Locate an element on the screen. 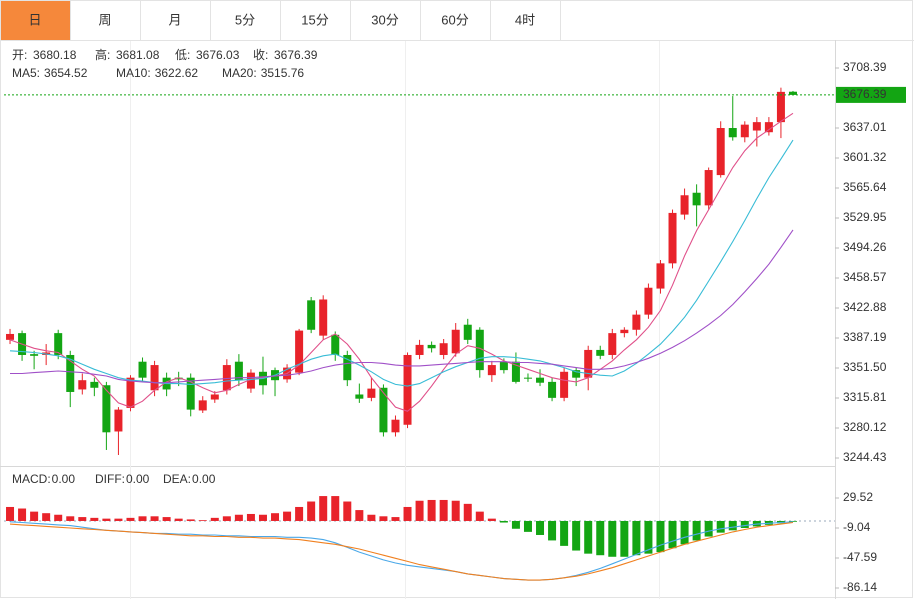 The image size is (914, 599). y-tick-label: 3351.50 is located at coordinates (865, 367).